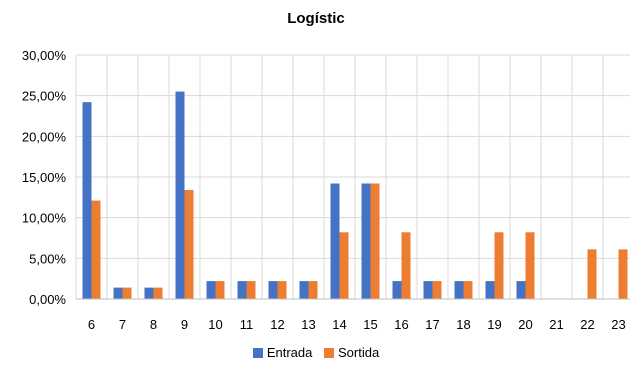 This screenshot has width=632, height=367. What do you see at coordinates (44, 136) in the screenshot?
I see `y-tick-label: 20,00%` at bounding box center [44, 136].